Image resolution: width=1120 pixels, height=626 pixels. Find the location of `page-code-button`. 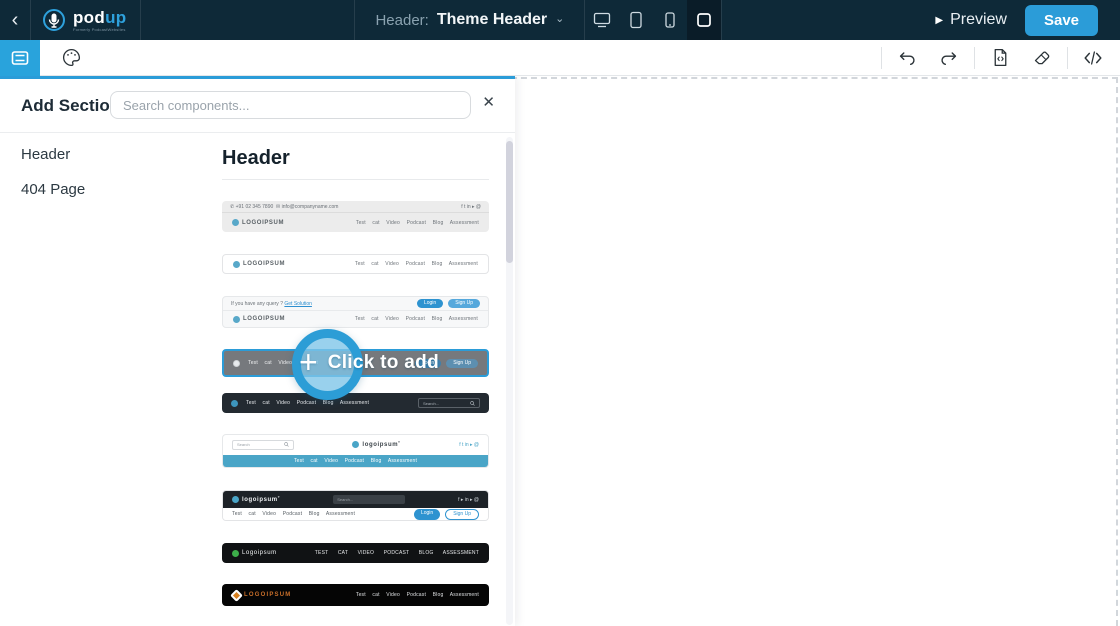

page-code-button is located at coordinates (1000, 58).